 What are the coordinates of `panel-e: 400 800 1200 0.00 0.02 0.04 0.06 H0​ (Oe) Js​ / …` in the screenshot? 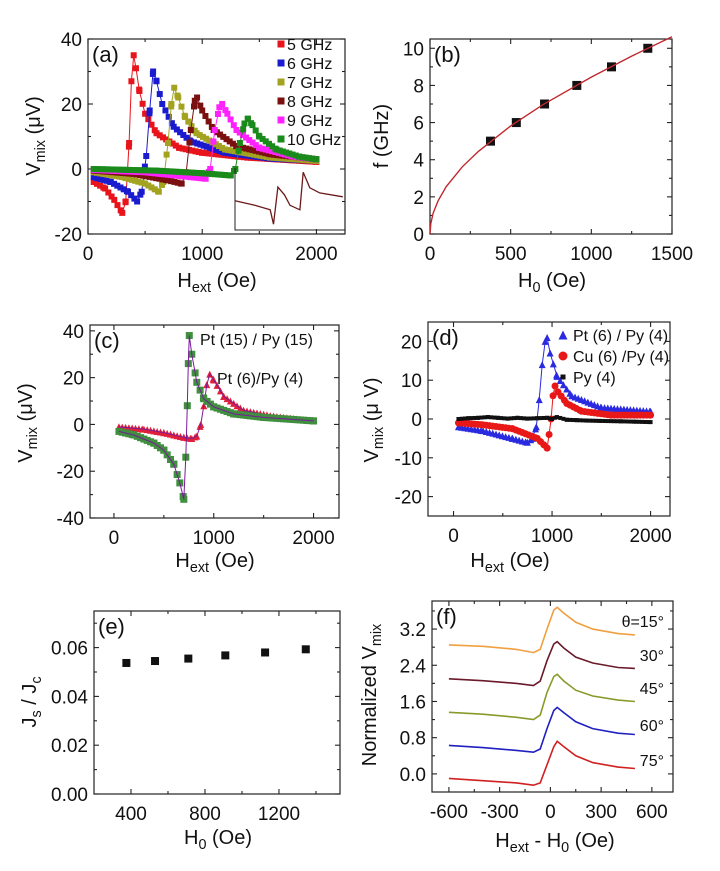 It's located at (180, 731).